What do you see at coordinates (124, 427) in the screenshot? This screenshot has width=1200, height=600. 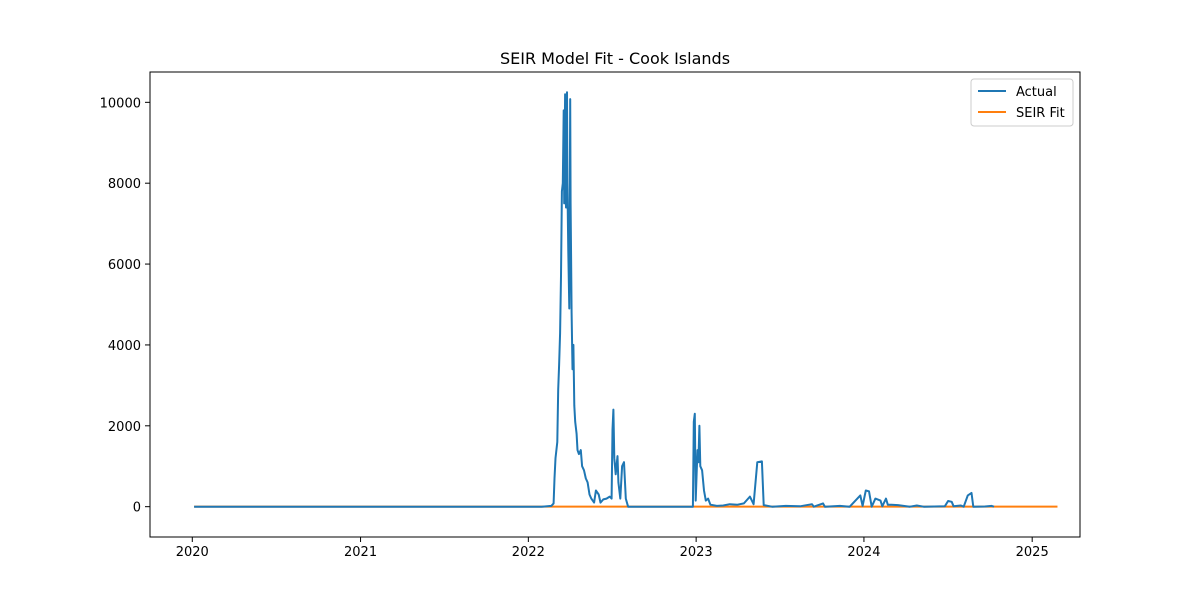 I see `y-tick-label-2000: 2000` at bounding box center [124, 427].